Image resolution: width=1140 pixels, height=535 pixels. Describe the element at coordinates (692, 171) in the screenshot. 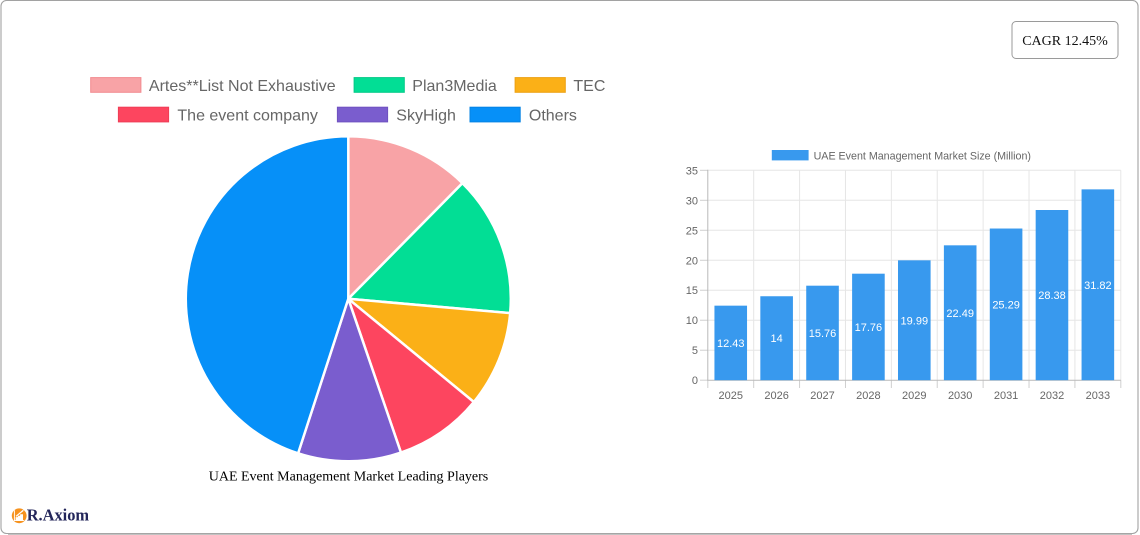

I see `svg-text: 35` at that location.